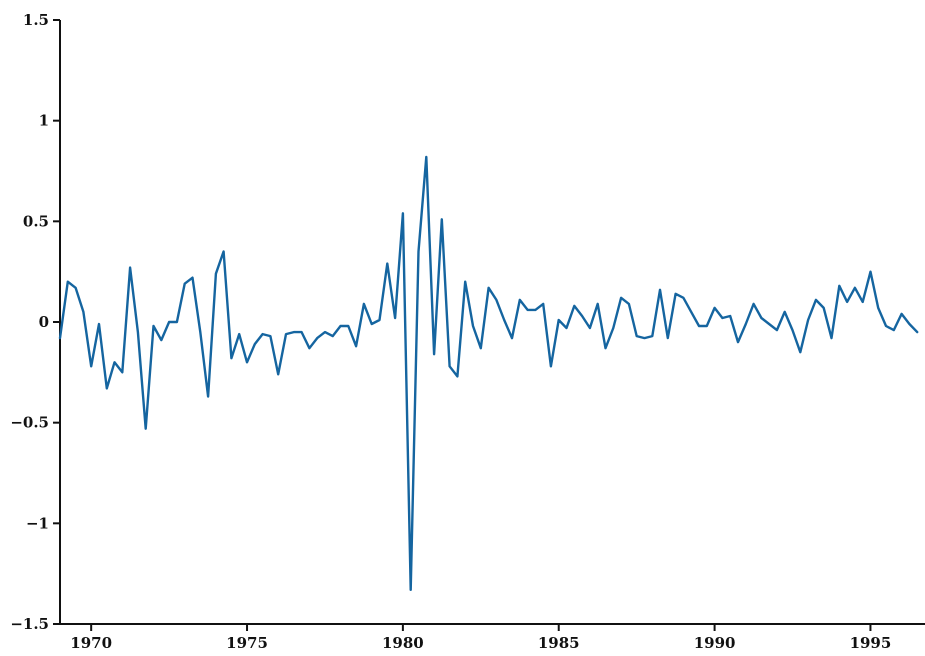 This screenshot has height=656, width=925. Describe the element at coordinates (29, 423) in the screenshot. I see `y-tick-label: −0.5` at that location.